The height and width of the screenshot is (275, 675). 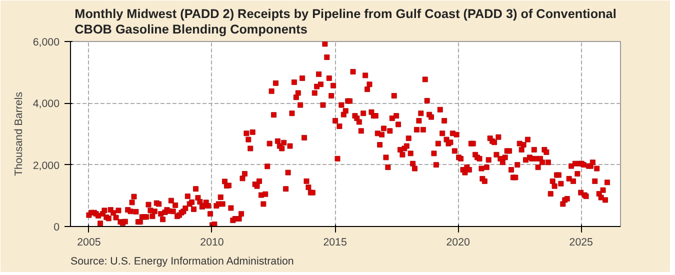 What do you see at coordinates (335, 242) in the screenshot?
I see `x-tick-label: 2015` at bounding box center [335, 242].